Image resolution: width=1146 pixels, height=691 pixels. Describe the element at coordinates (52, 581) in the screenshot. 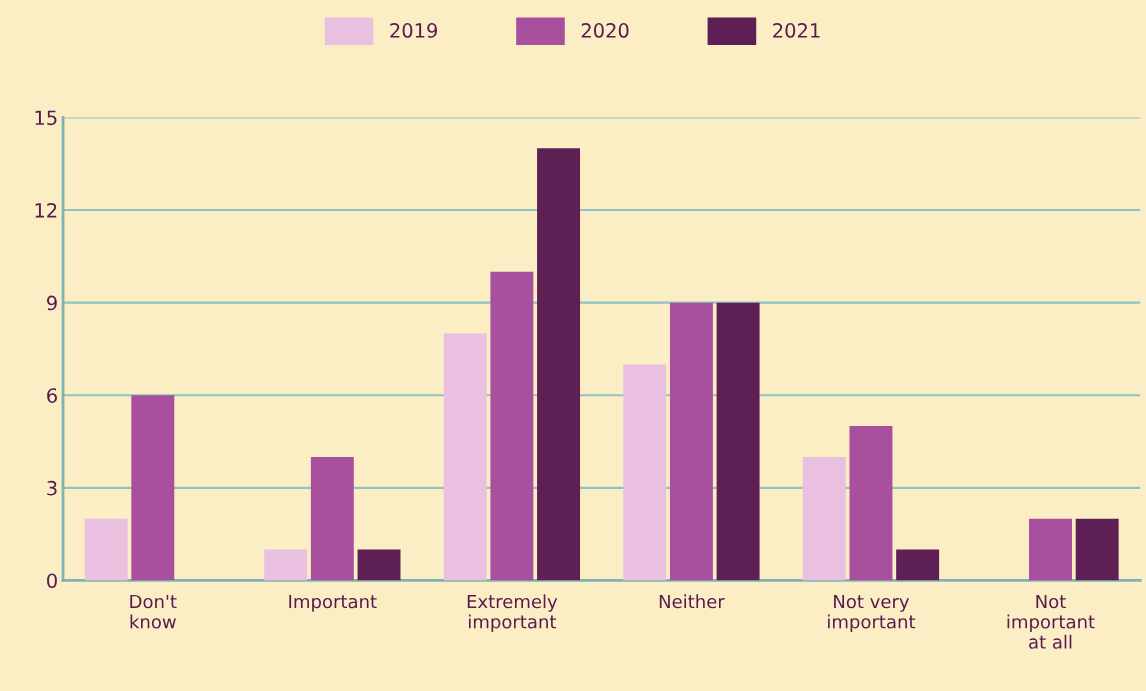

I see `y-tick-label: 0` at that location.